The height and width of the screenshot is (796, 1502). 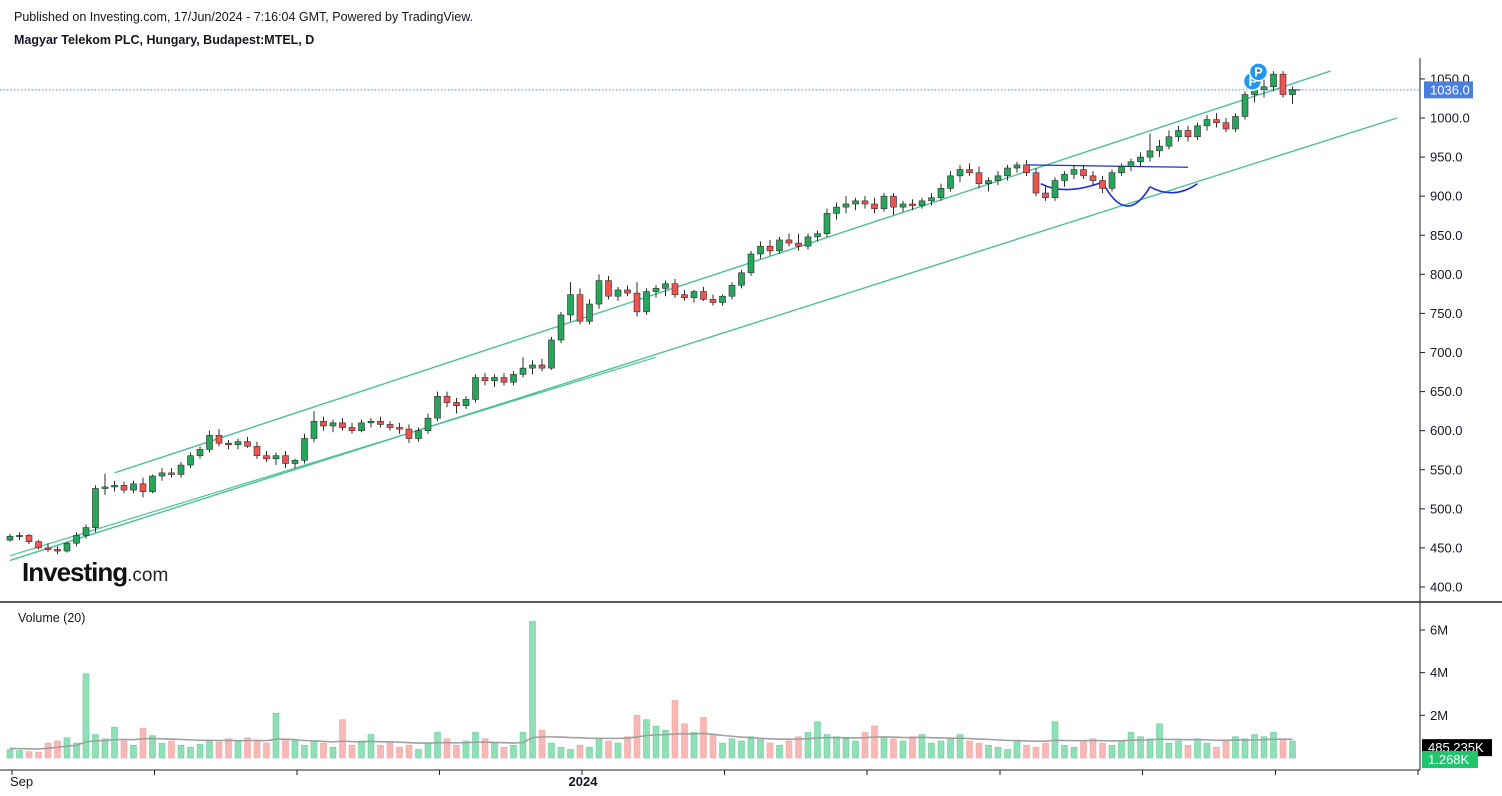 I want to click on price-tick-label: 1000.0, so click(x=1450, y=118).